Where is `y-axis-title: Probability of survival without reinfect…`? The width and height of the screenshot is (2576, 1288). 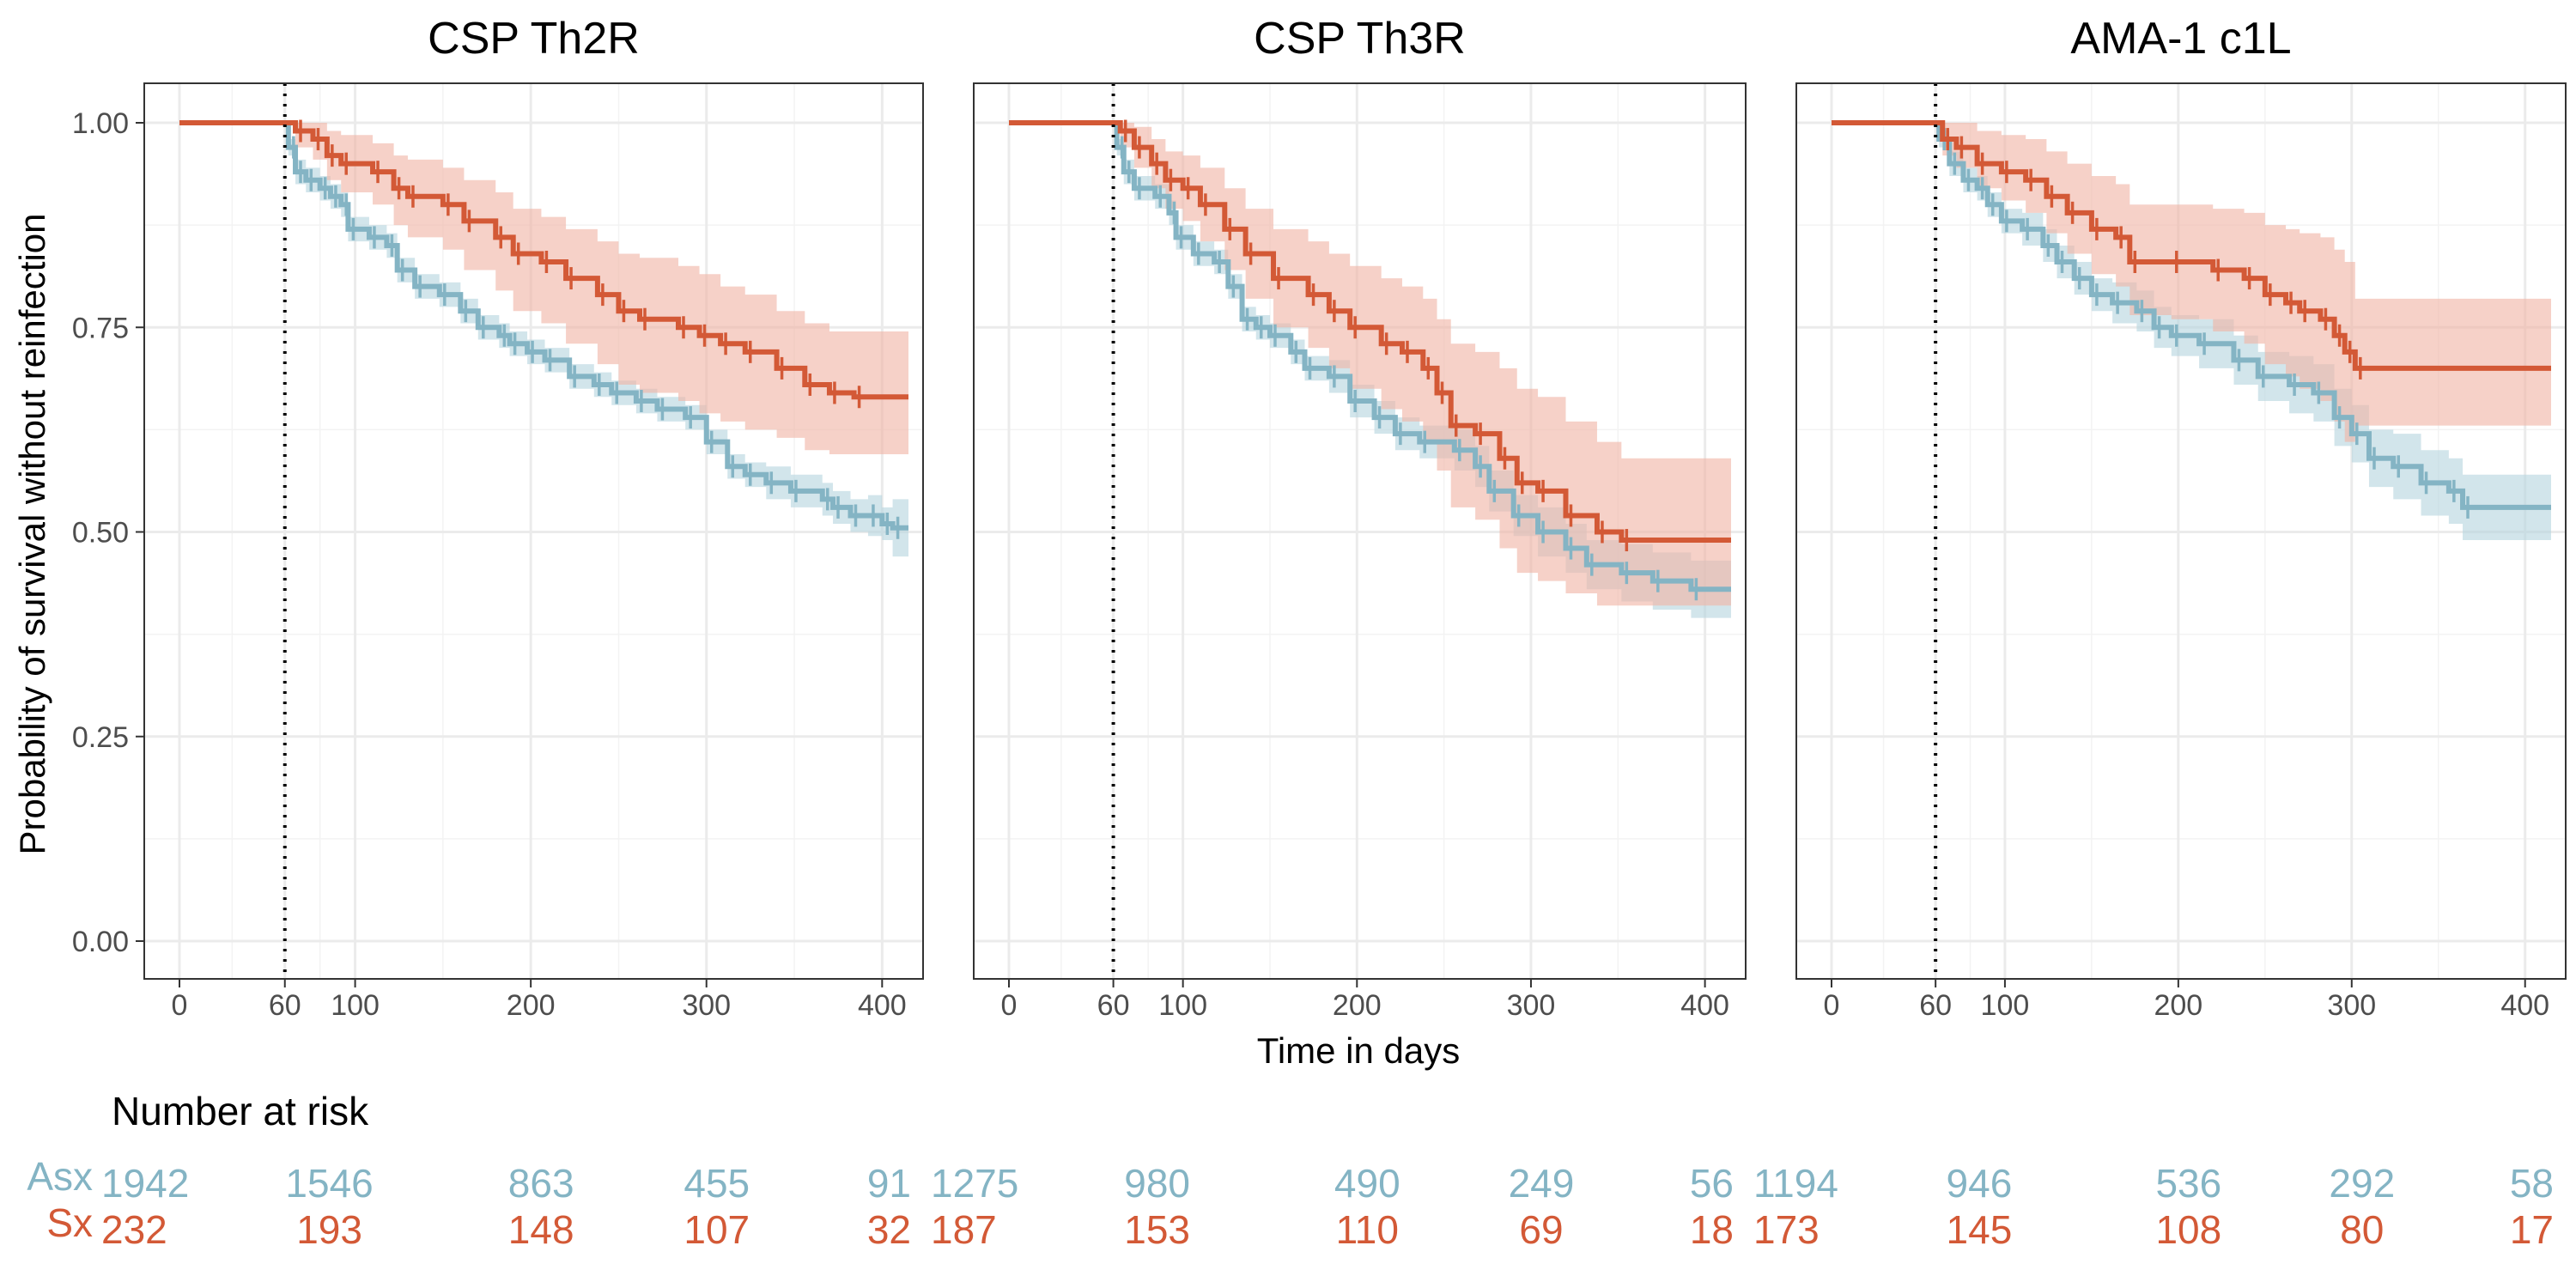
y-axis-title: Probability of survival without reinfect… is located at coordinates (32, 533).